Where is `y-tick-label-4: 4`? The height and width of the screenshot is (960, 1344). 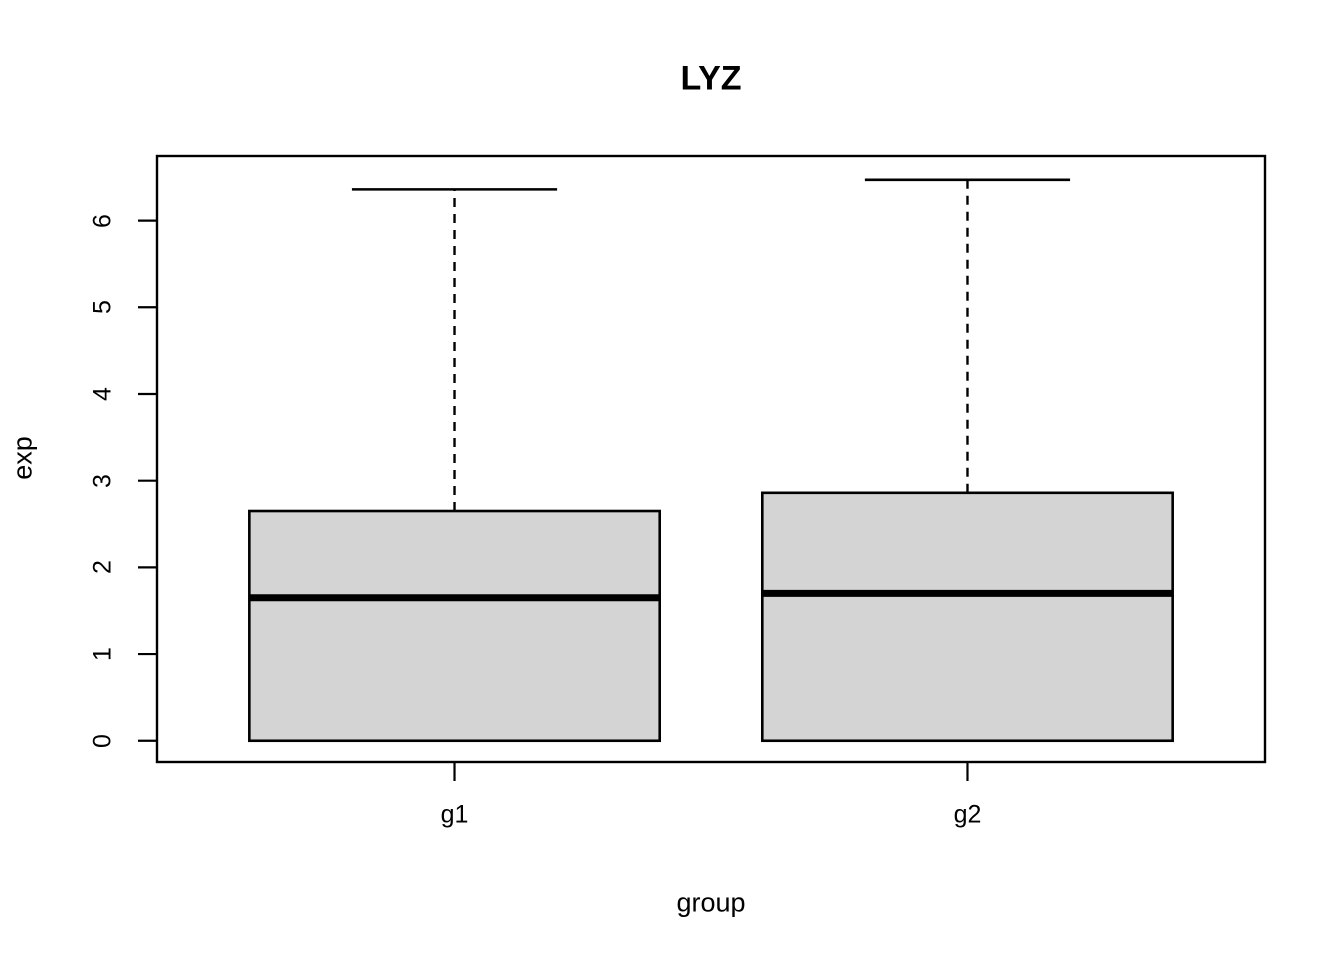
y-tick-label-4: 4 is located at coordinates (102, 394).